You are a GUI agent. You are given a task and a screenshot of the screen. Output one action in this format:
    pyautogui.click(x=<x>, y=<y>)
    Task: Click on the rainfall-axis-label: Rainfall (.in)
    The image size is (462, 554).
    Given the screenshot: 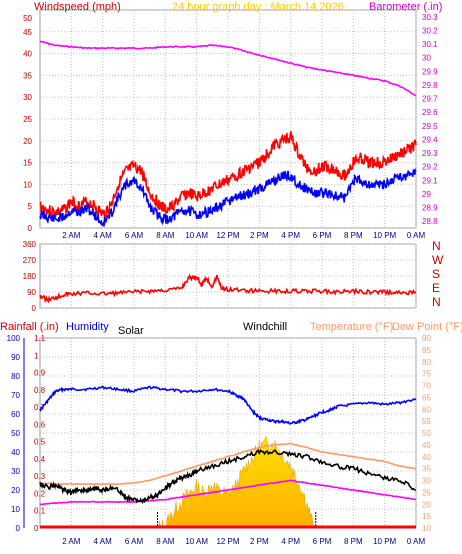 What is the action you would take?
    pyautogui.click(x=29, y=327)
    